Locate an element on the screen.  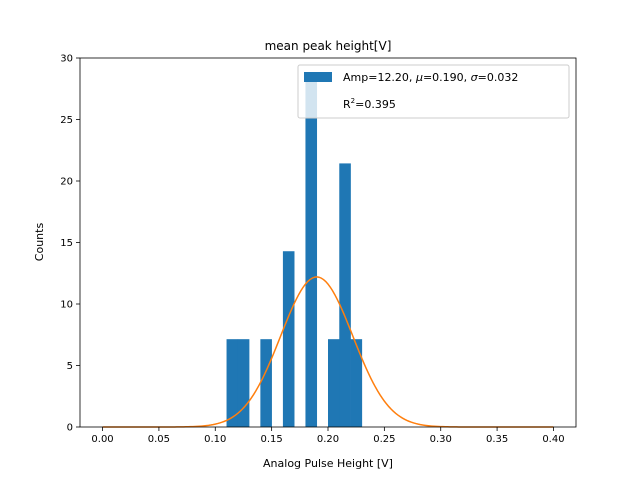
y-axis-label: Counts is located at coordinates (39, 242).